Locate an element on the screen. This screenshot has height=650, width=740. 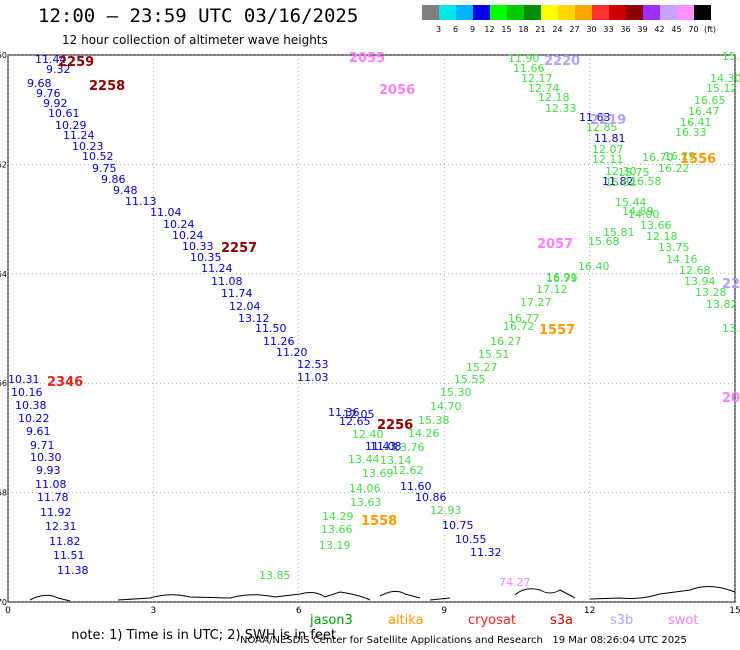
wave-height-value: 11.26 is located at coordinates (279, 341).